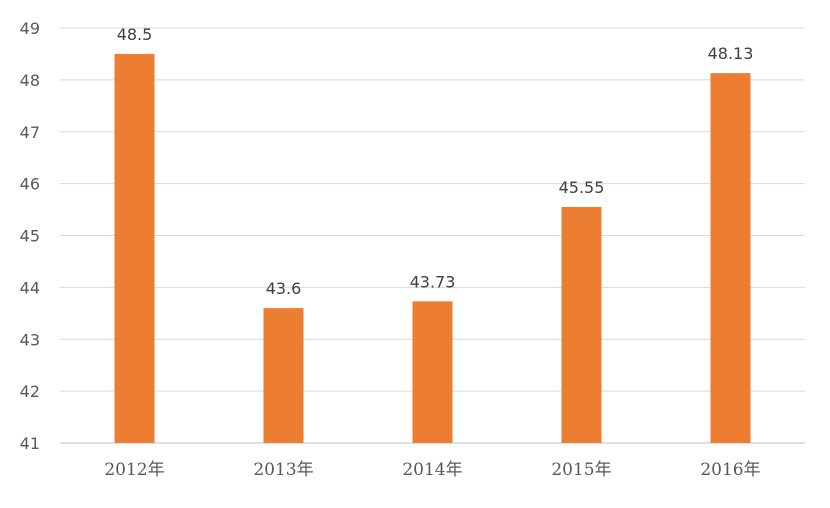  Describe the element at coordinates (30, 339) in the screenshot. I see `y-tick-label: 43` at that location.